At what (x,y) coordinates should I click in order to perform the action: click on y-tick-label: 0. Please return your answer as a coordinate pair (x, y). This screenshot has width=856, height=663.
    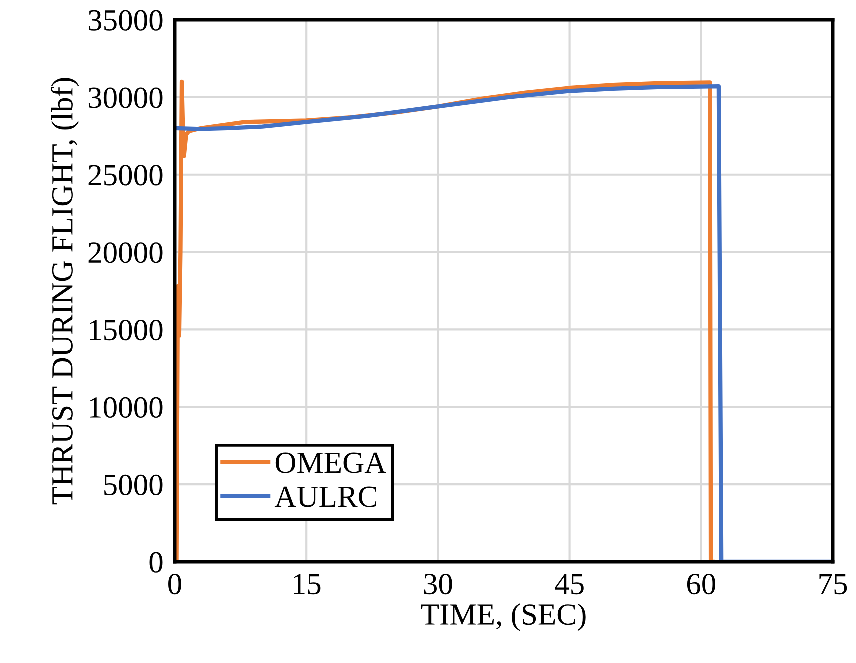
    Looking at the image, I should click on (156, 562).